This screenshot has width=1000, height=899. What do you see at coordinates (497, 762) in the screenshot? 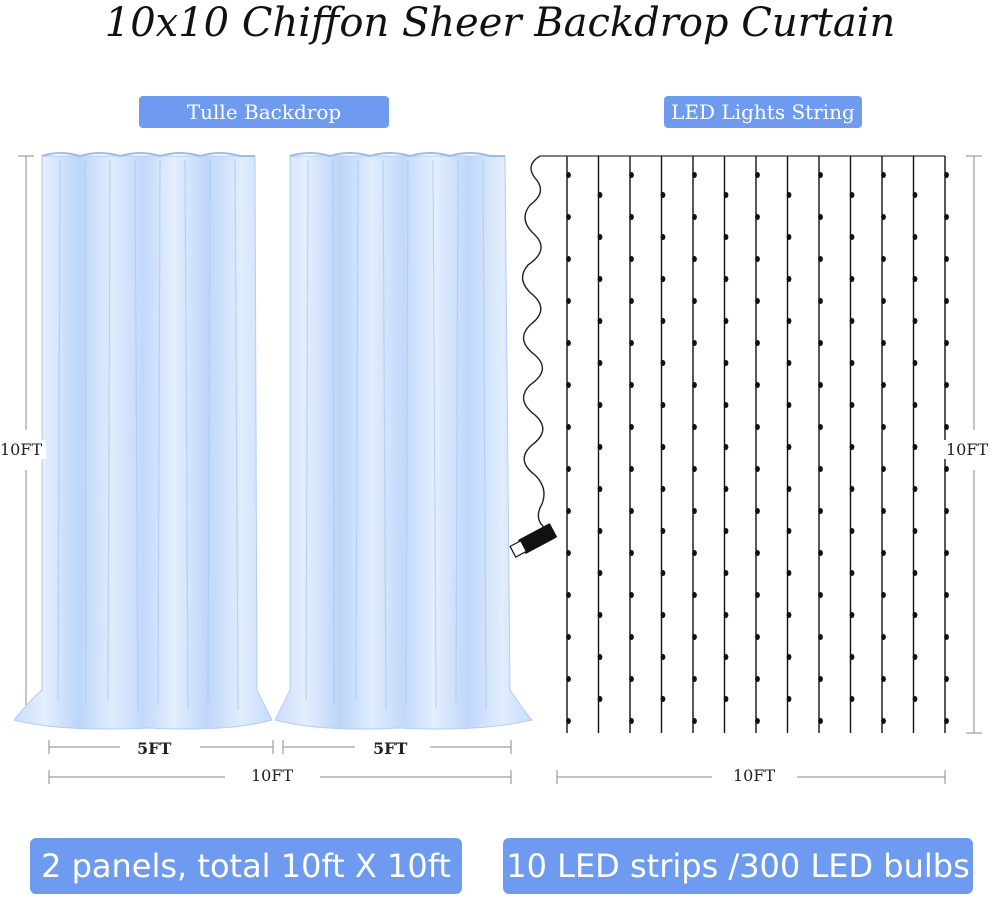
I see `width-dimension-lines` at bounding box center [497, 762].